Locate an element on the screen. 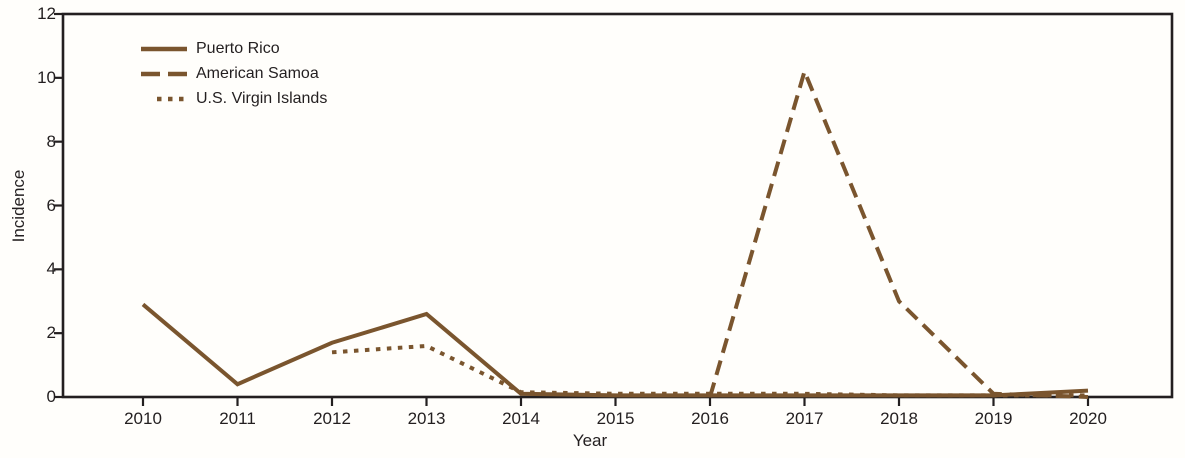 This screenshot has height=458, width=1185. x-tick-label: 2012 is located at coordinates (332, 418).